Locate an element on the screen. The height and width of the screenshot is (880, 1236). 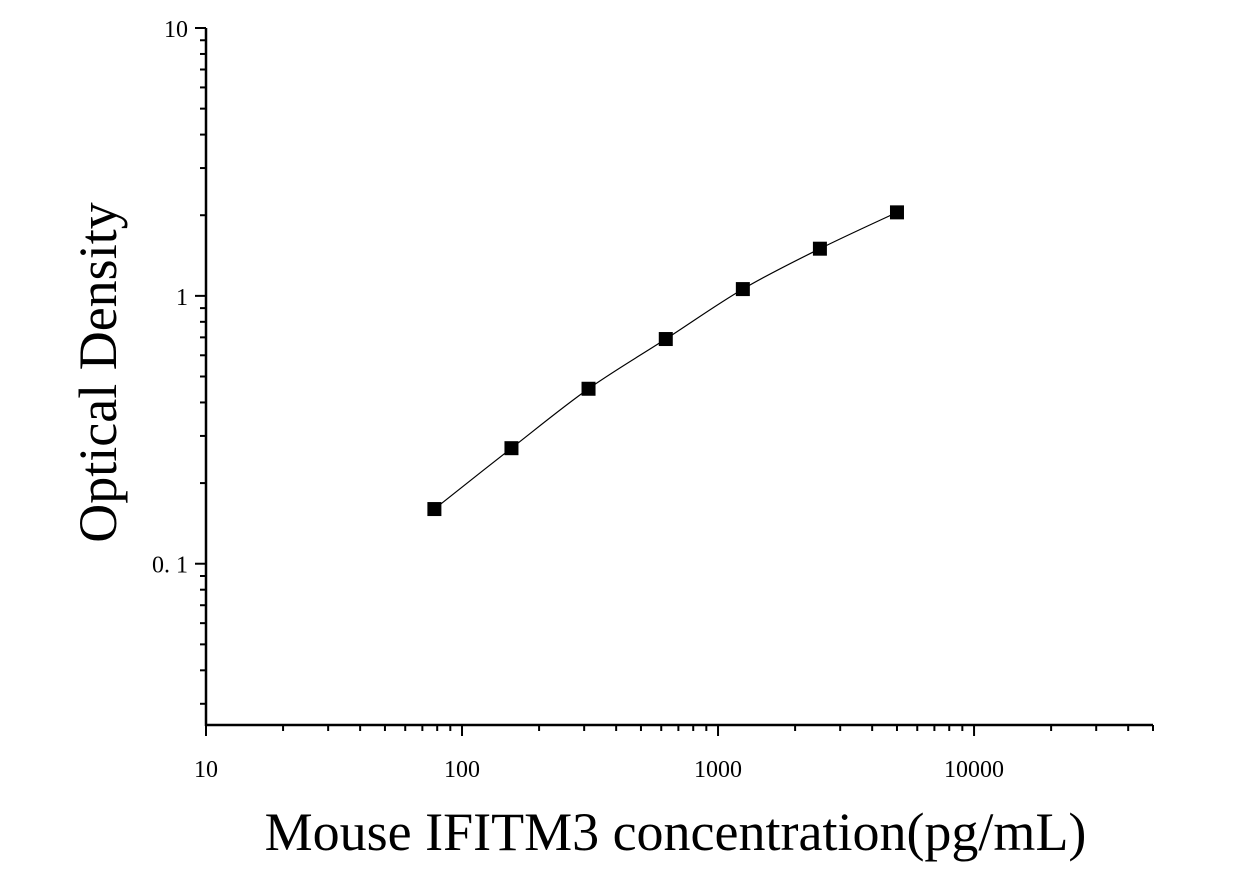
y-tick-label: 10 is located at coordinates (176, 30).